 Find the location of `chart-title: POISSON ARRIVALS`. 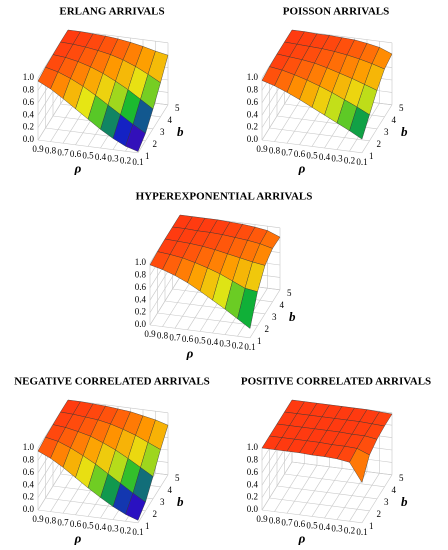

chart-title: POISSON ARRIVALS is located at coordinates (336, 12).